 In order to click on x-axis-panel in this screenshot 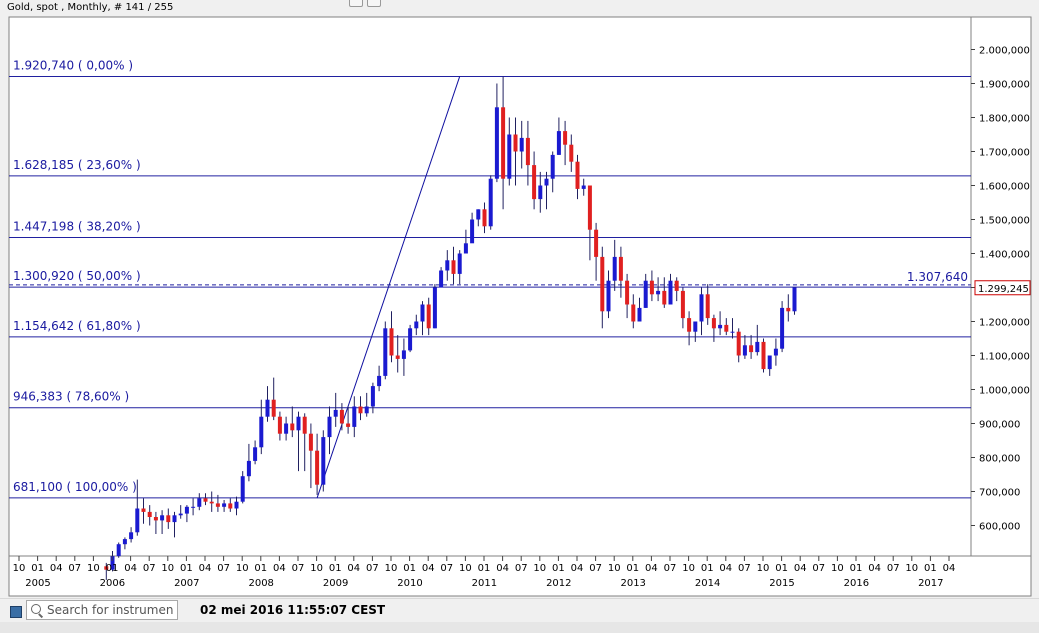, I will do `click(520, 576)`.